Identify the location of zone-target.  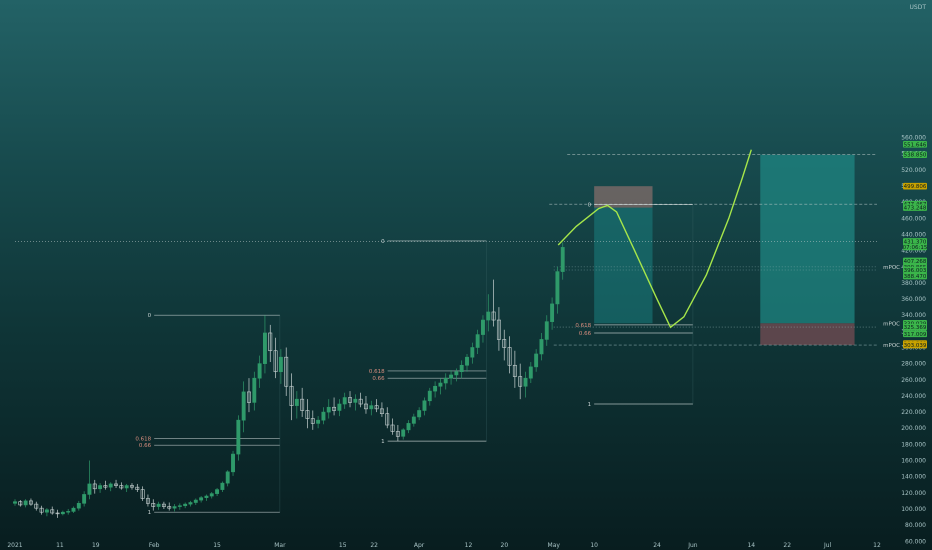
(623, 197).